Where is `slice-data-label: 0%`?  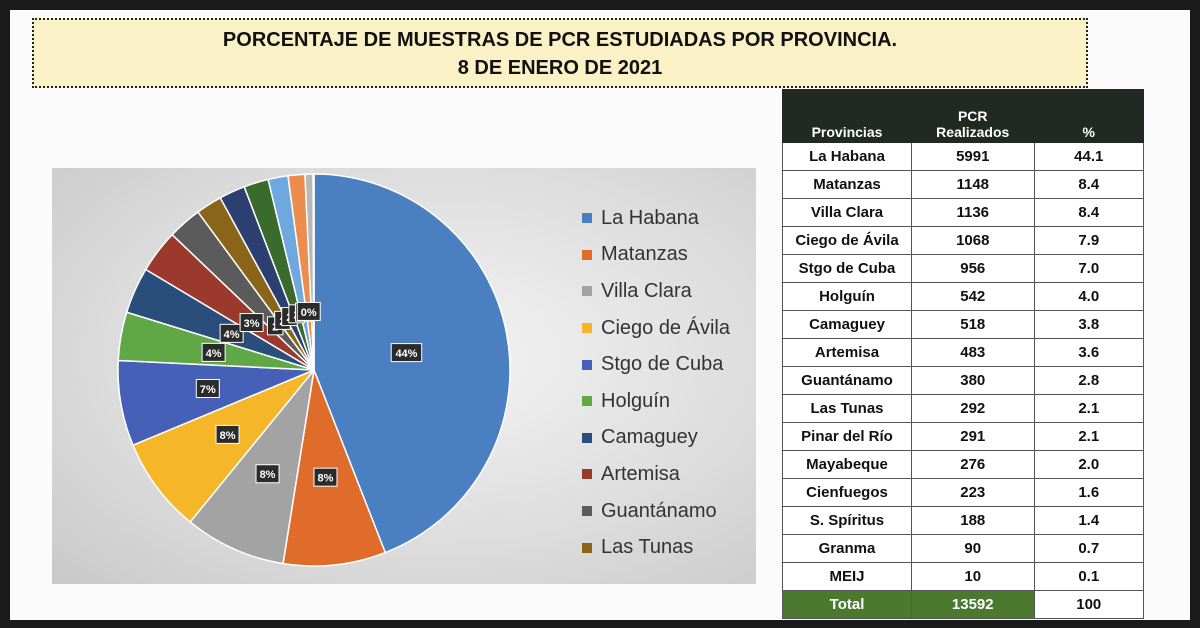
slice-data-label: 0% is located at coordinates (308, 311).